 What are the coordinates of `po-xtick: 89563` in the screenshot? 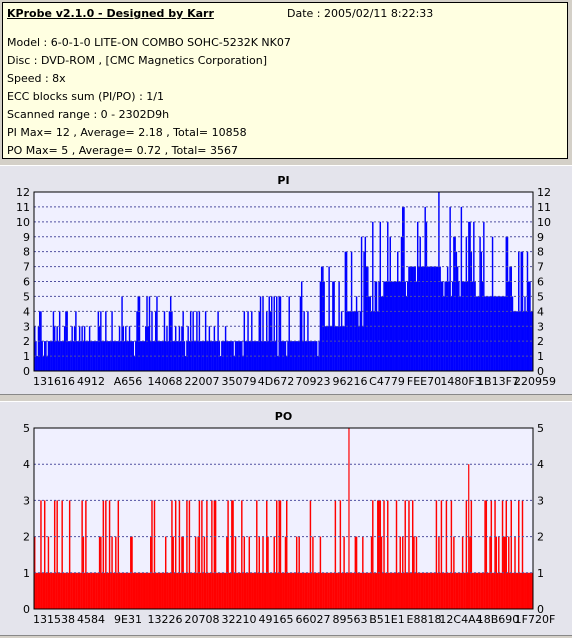 It's located at (350, 619).